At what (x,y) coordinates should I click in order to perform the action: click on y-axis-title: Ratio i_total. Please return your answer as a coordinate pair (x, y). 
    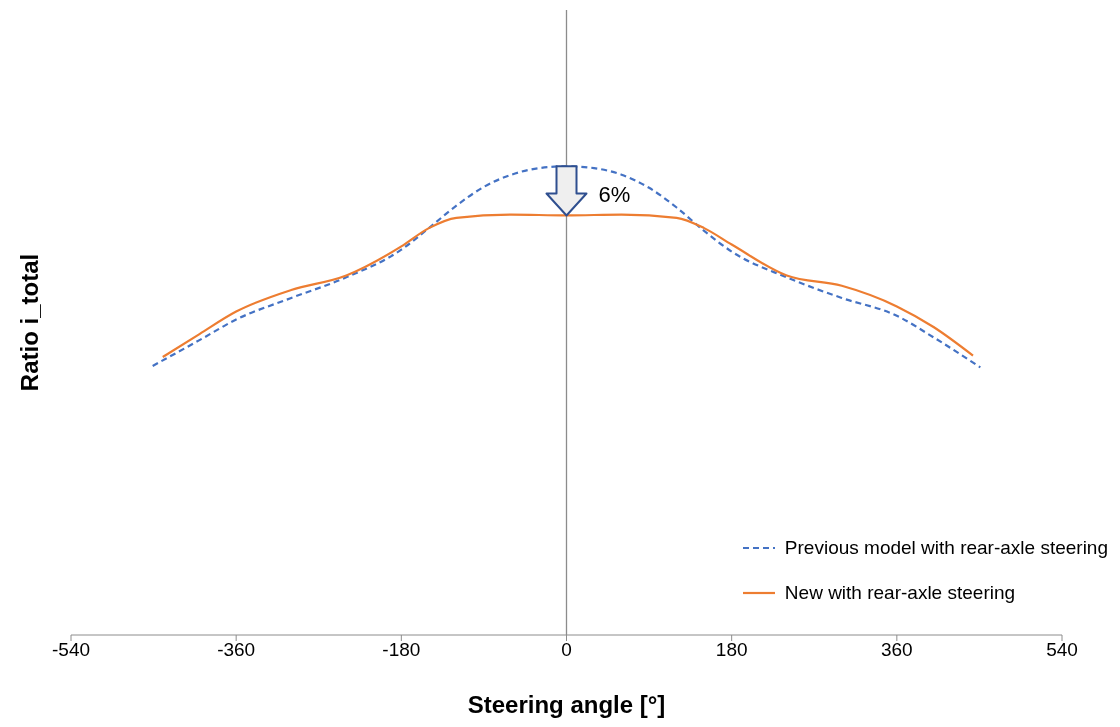
    Looking at the image, I should click on (29, 322).